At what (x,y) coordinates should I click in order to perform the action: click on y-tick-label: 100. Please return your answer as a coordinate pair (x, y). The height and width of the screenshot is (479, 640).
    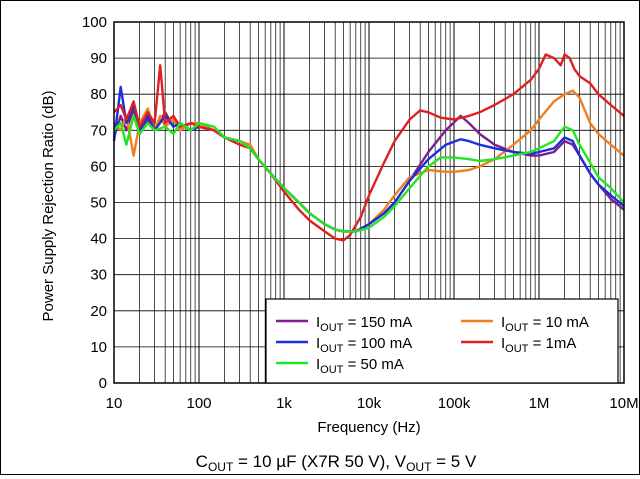
    Looking at the image, I should click on (94, 22).